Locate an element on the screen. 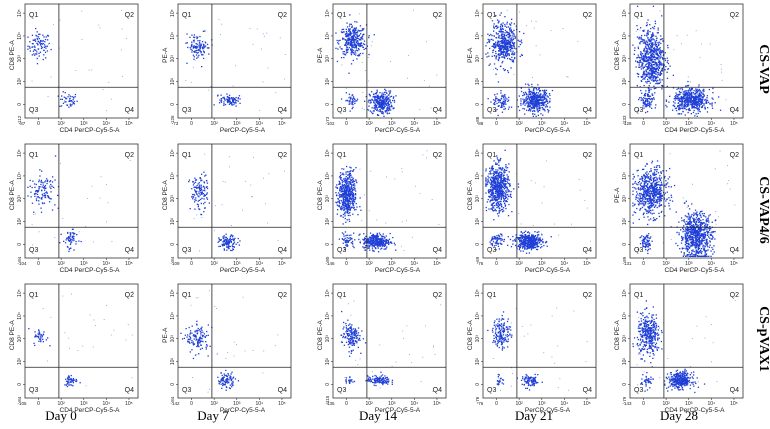 This screenshot has width=770, height=429. quadrant-label-q1: Q1 is located at coordinates (33, 15).